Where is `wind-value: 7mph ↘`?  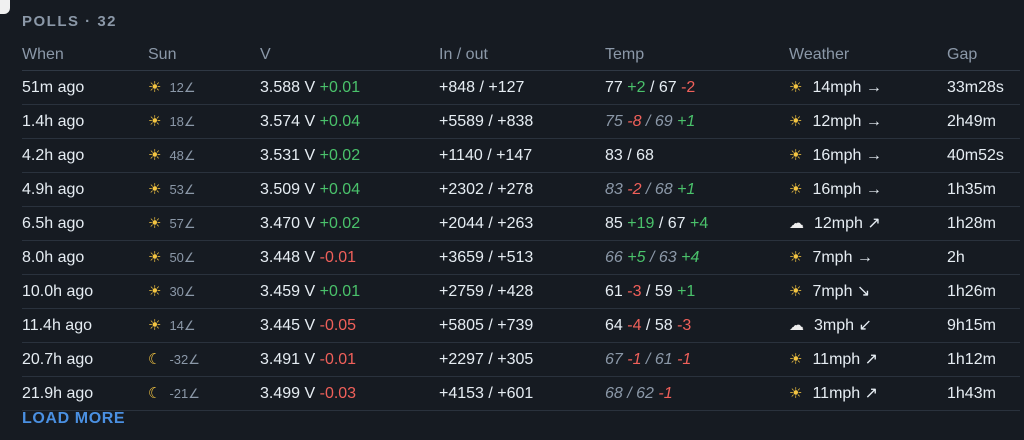
wind-value: 7mph ↘ is located at coordinates (841, 291).